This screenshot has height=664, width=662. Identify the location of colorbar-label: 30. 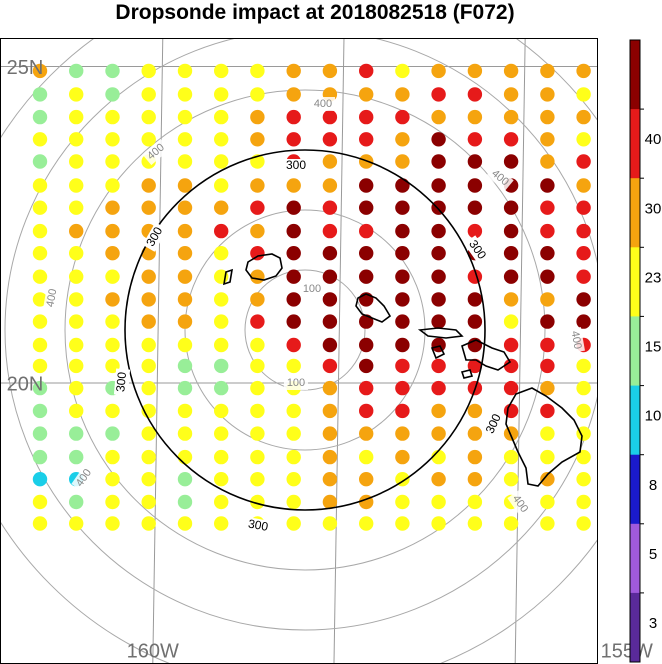
(653, 208).